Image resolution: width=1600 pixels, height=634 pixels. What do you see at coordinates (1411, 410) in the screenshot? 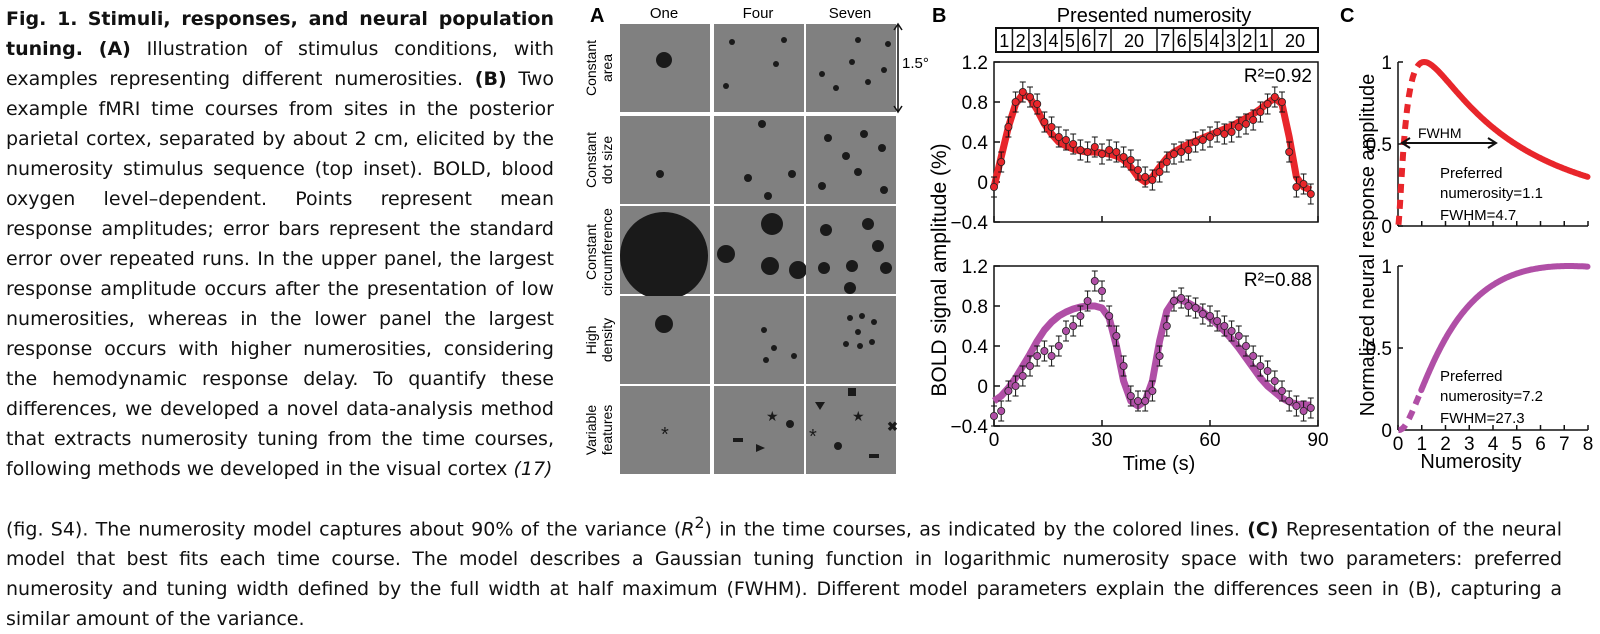
I see `tuning-curve-extrapolated` at bounding box center [1411, 410].